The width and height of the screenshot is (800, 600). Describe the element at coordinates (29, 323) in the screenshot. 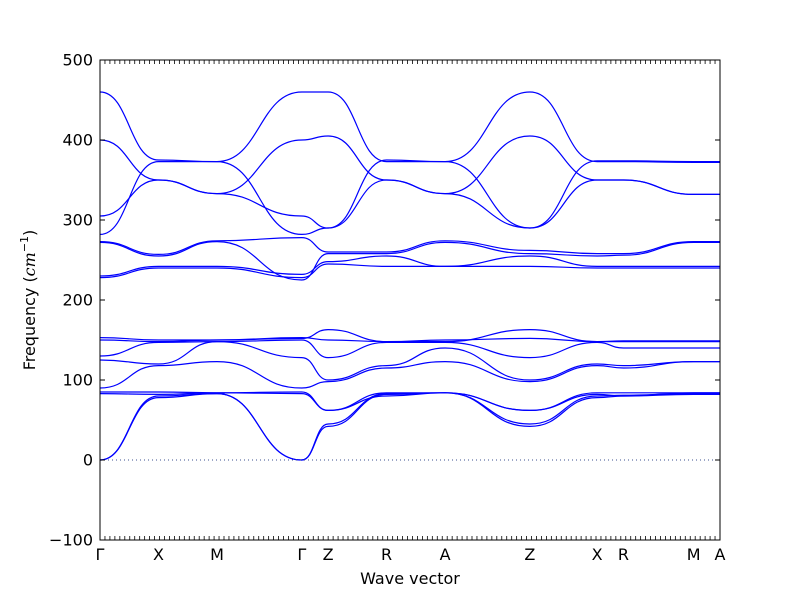

I see `y-axis-label-text: Frequency (` at that location.